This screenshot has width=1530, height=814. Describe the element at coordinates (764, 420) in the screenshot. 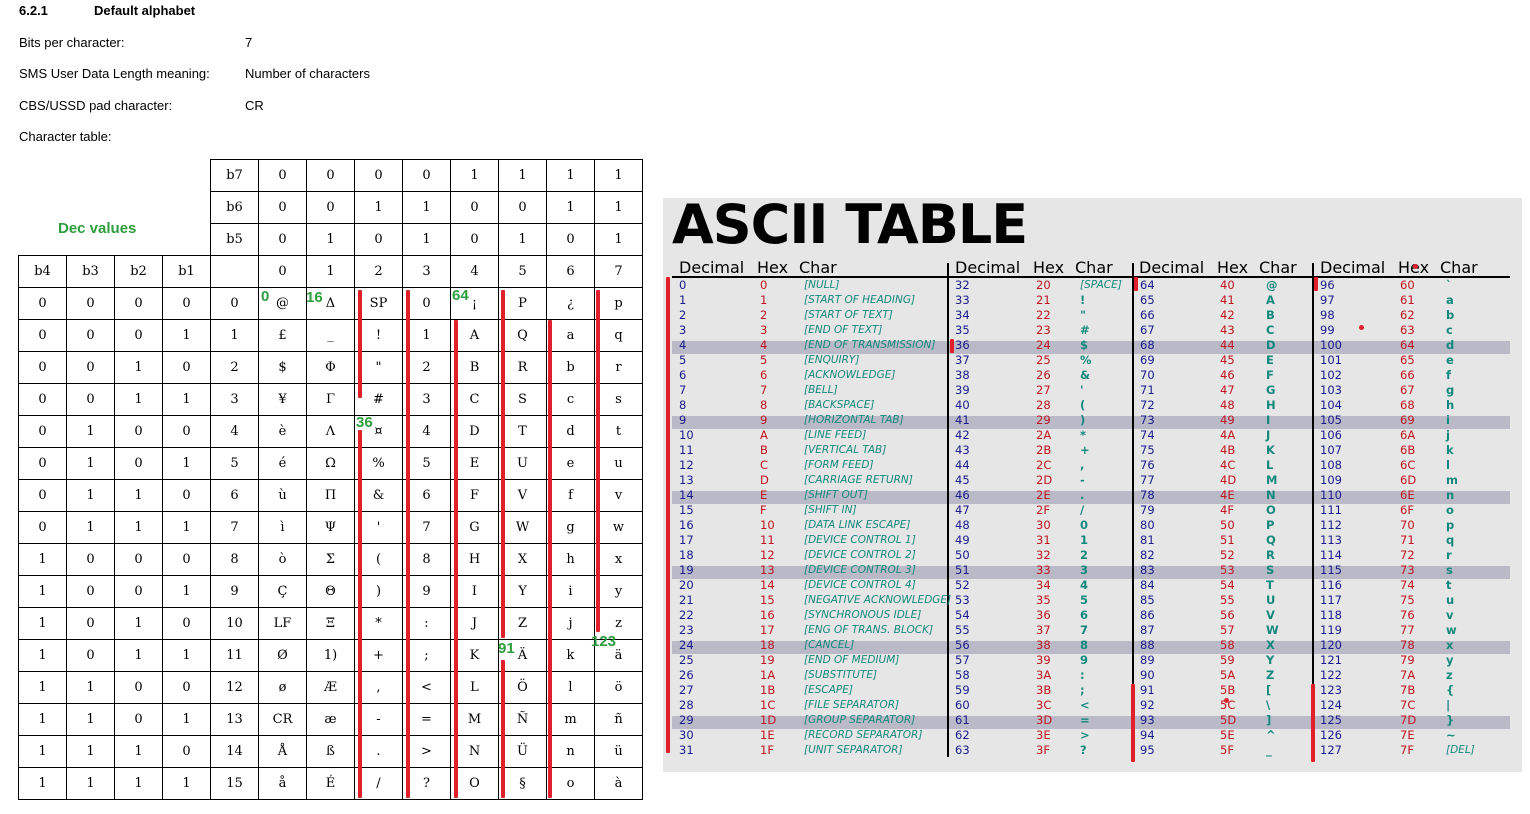

I see `ascii-hex-value: 9` at that location.